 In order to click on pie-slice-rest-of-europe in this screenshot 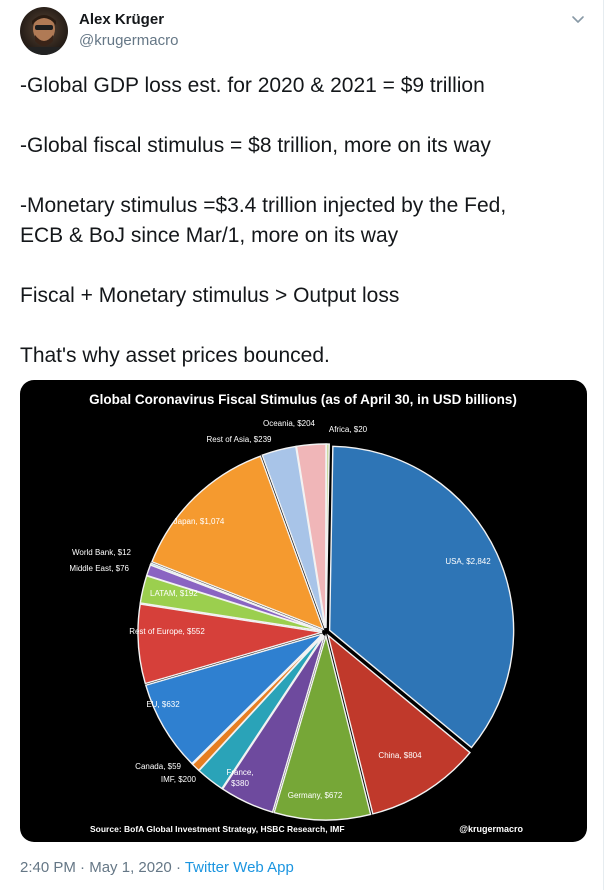, I will do `click(230, 644)`.